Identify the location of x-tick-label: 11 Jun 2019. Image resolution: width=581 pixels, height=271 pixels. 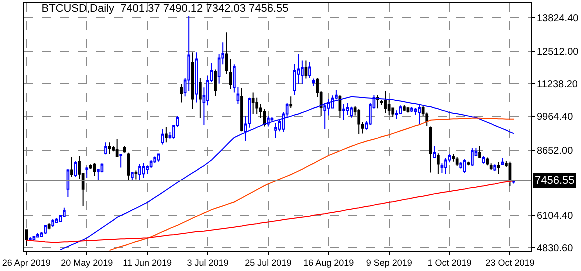
(147, 263).